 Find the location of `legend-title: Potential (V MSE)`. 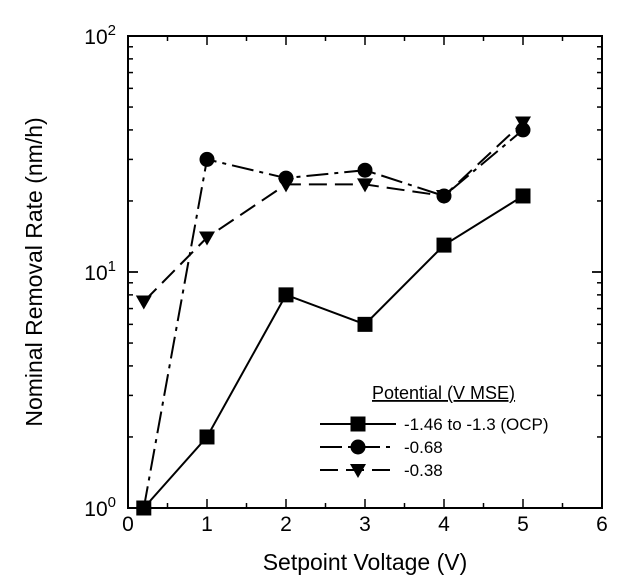

legend-title: Potential (V MSE) is located at coordinates (443, 393).